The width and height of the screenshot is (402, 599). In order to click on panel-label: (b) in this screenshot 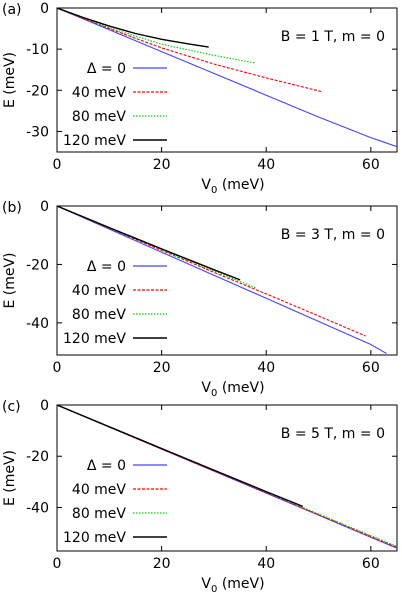, I will do `click(12, 208)`.